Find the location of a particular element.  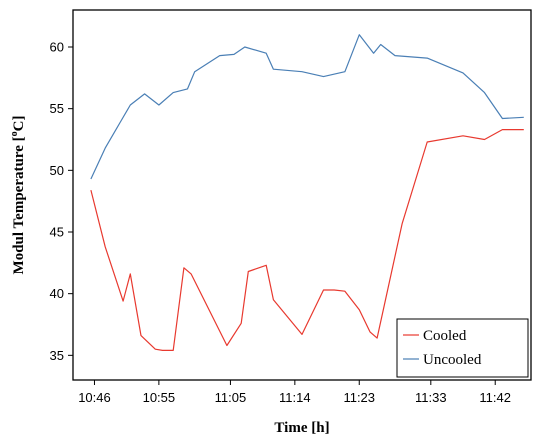

y-tick-label-1: 40 is located at coordinates (57, 293).